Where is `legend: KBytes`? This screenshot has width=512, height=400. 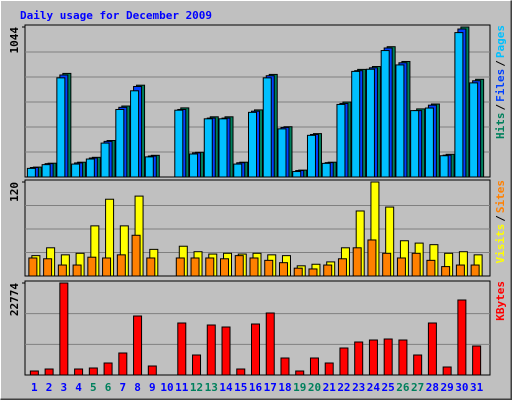
legend: KBytes is located at coordinates (500, 301).